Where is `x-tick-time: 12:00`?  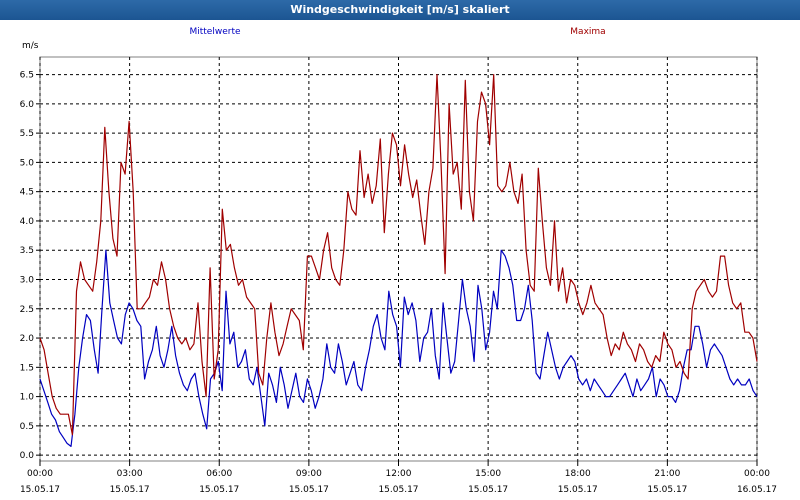 x-tick-time: 12:00 is located at coordinates (399, 474).